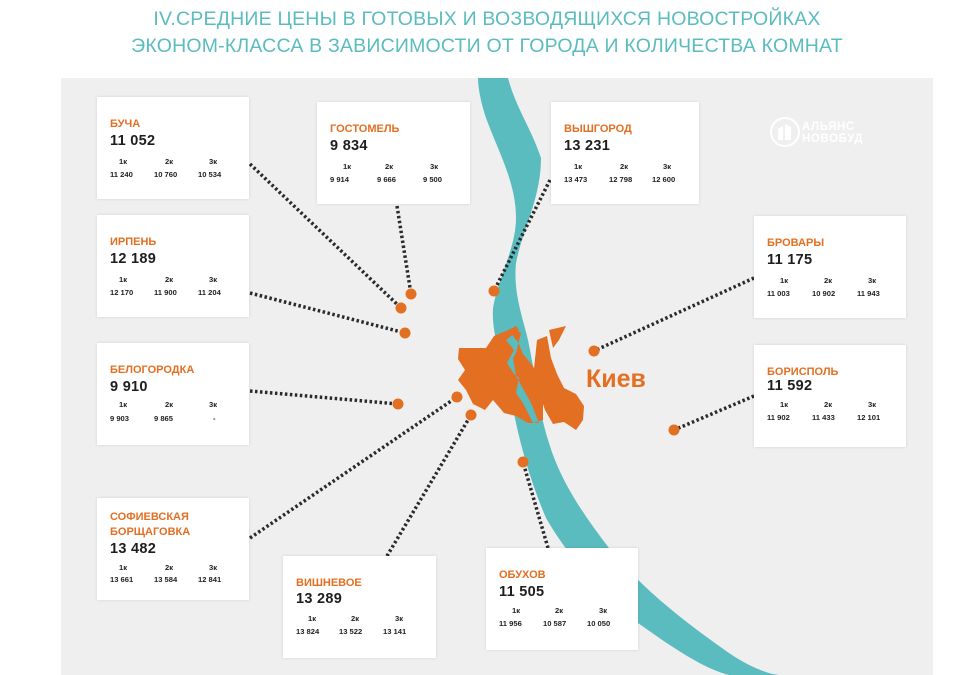  Describe the element at coordinates (405, 333) in the screenshot. I see `dot-irpen` at that location.